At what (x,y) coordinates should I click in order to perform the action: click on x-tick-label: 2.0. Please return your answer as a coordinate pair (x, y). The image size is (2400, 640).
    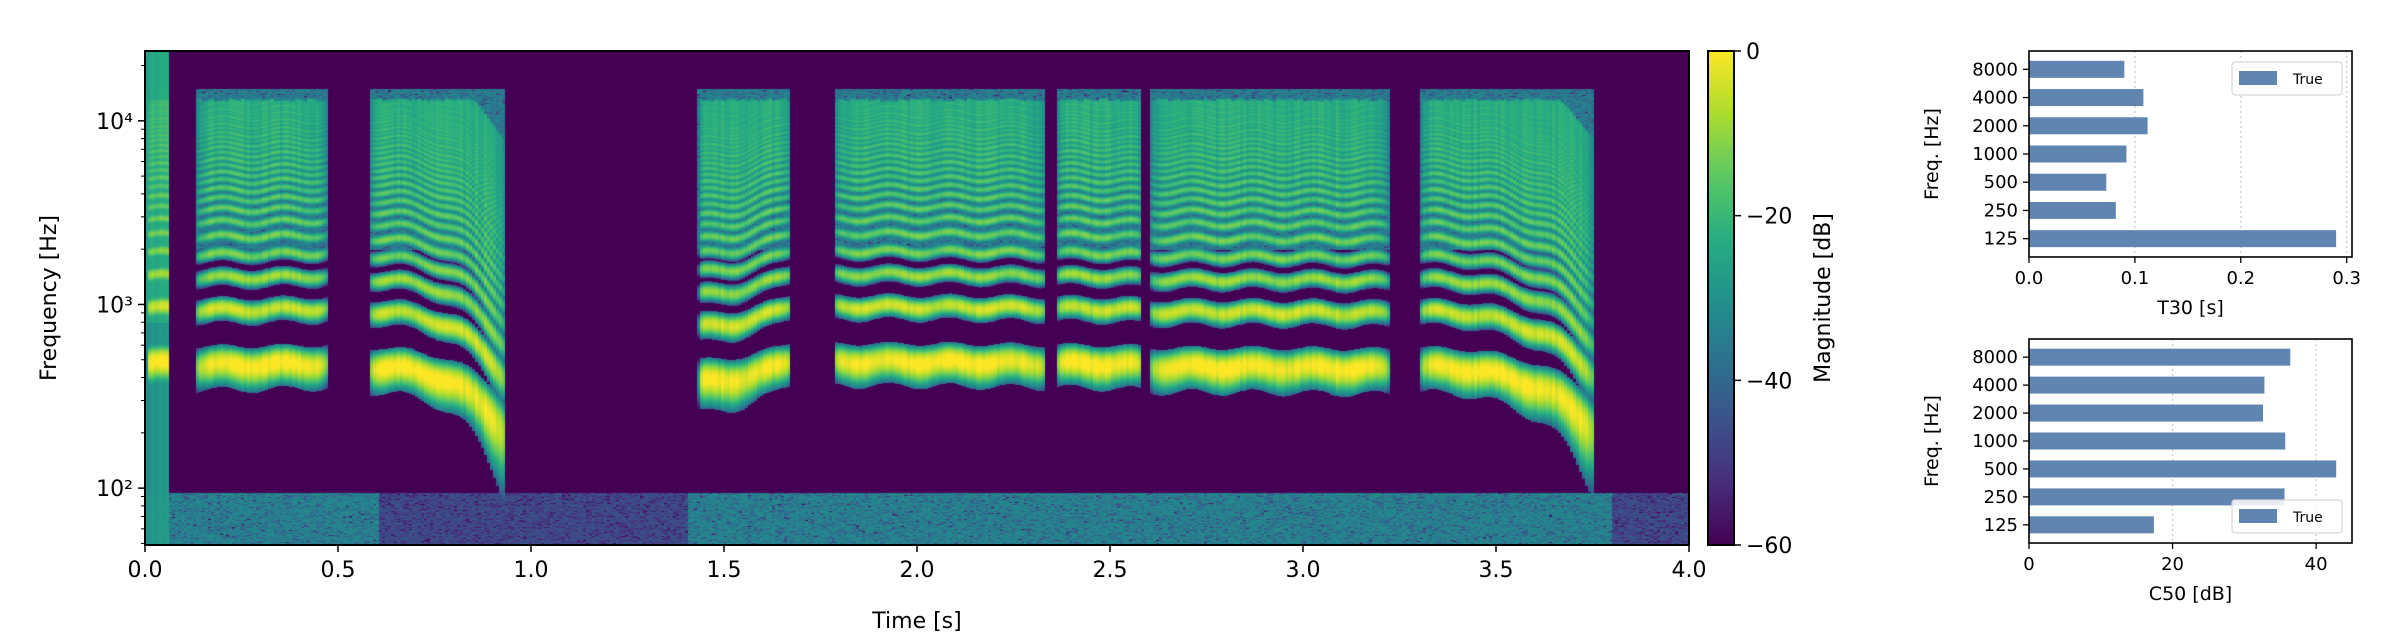
    Looking at the image, I should click on (917, 570).